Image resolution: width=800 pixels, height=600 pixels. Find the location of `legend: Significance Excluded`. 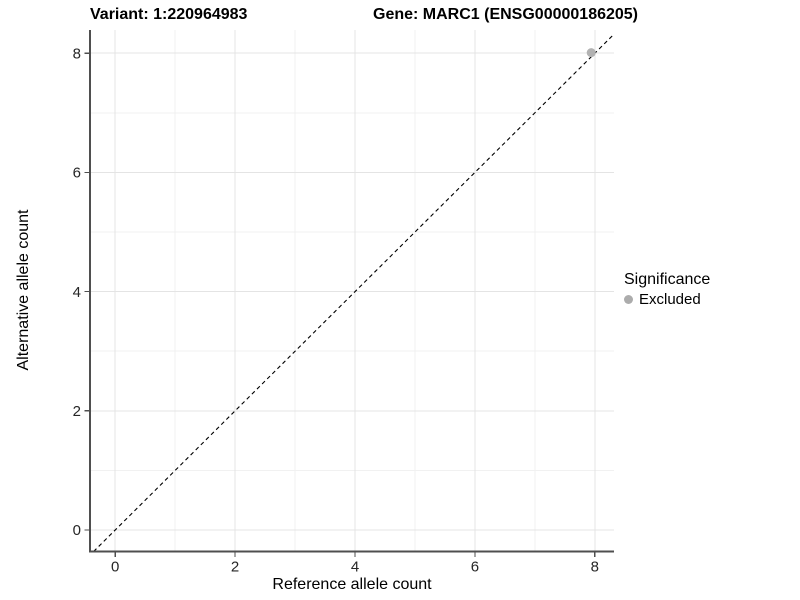

legend: Significance Excluded is located at coordinates (667, 289).